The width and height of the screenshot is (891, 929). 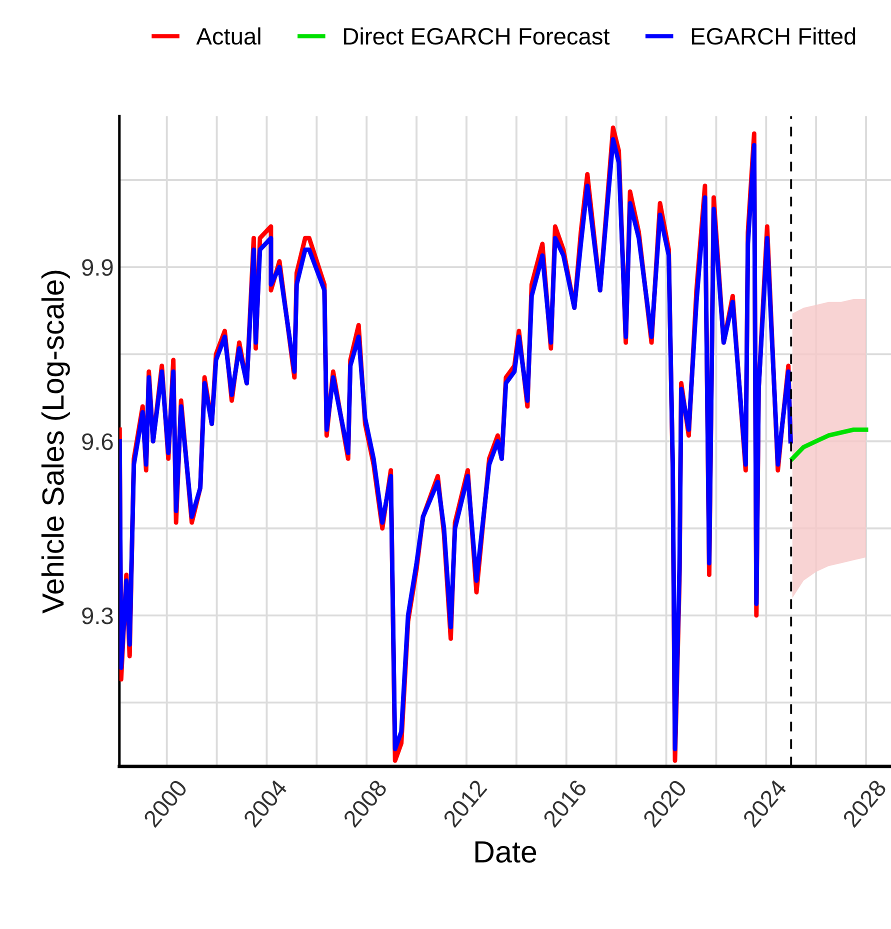 What do you see at coordinates (97, 267) in the screenshot?
I see `y-tick-label: 9.9` at bounding box center [97, 267].